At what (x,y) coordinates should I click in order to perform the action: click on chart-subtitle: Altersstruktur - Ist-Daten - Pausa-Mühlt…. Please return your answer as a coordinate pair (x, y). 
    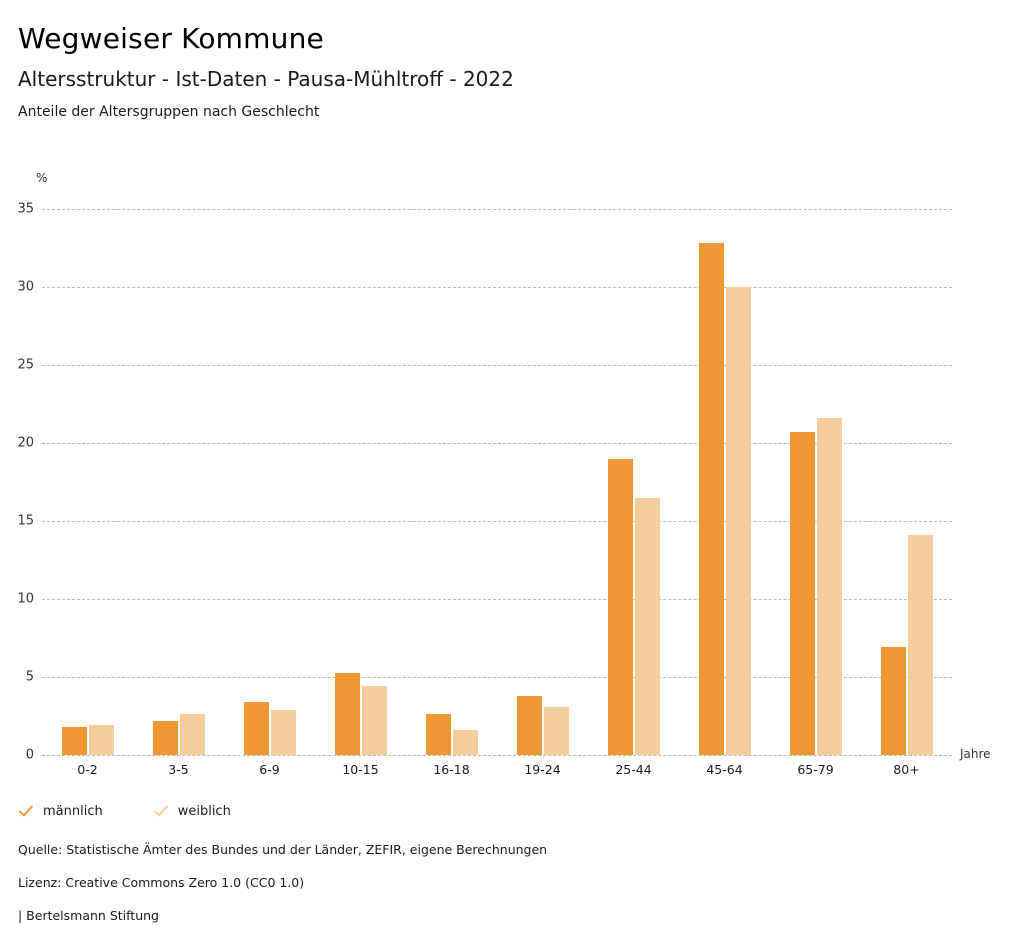
    Looking at the image, I should click on (266, 79).